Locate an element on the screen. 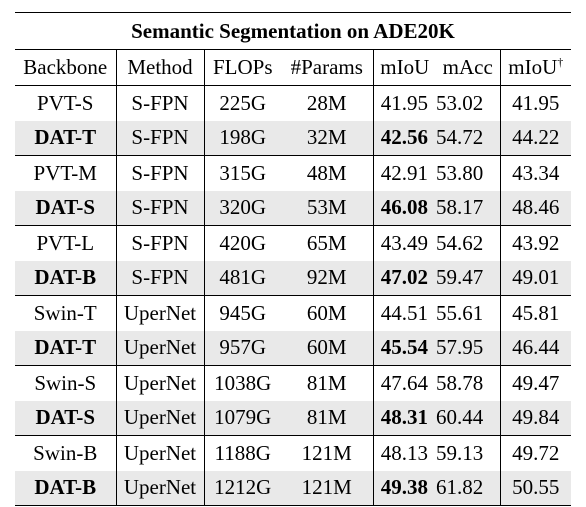  cell-miou-ms: 43.34 is located at coordinates (535, 173).